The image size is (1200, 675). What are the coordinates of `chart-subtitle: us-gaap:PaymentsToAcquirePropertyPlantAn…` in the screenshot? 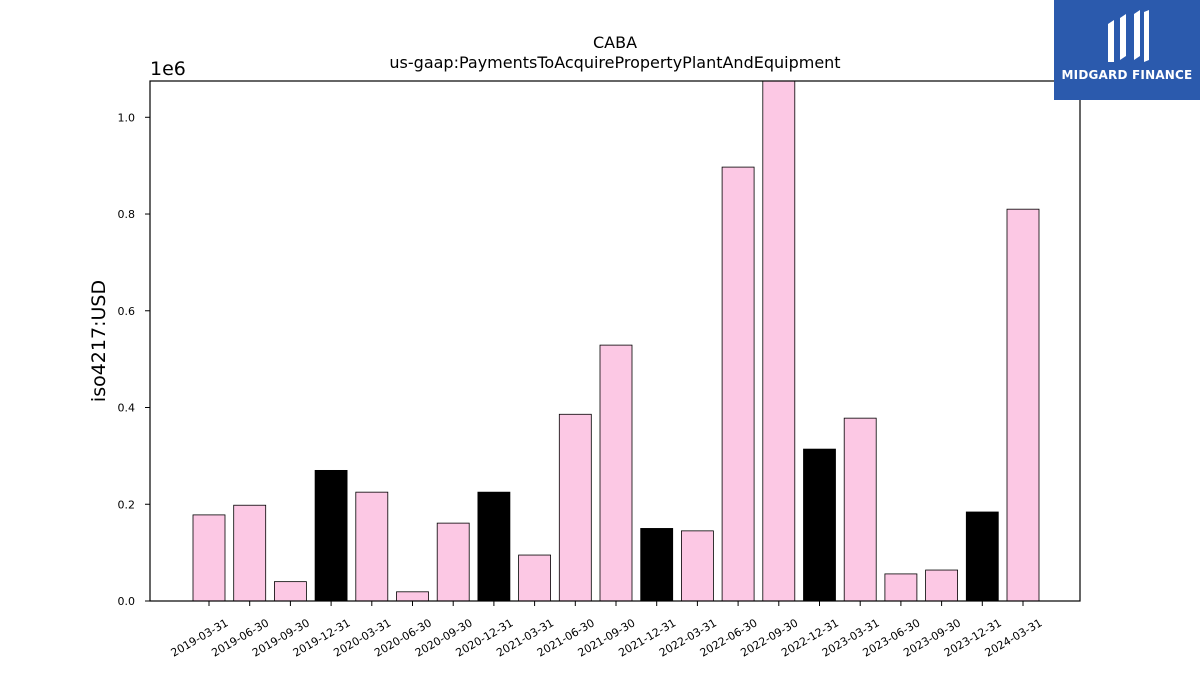 It's located at (614, 62).